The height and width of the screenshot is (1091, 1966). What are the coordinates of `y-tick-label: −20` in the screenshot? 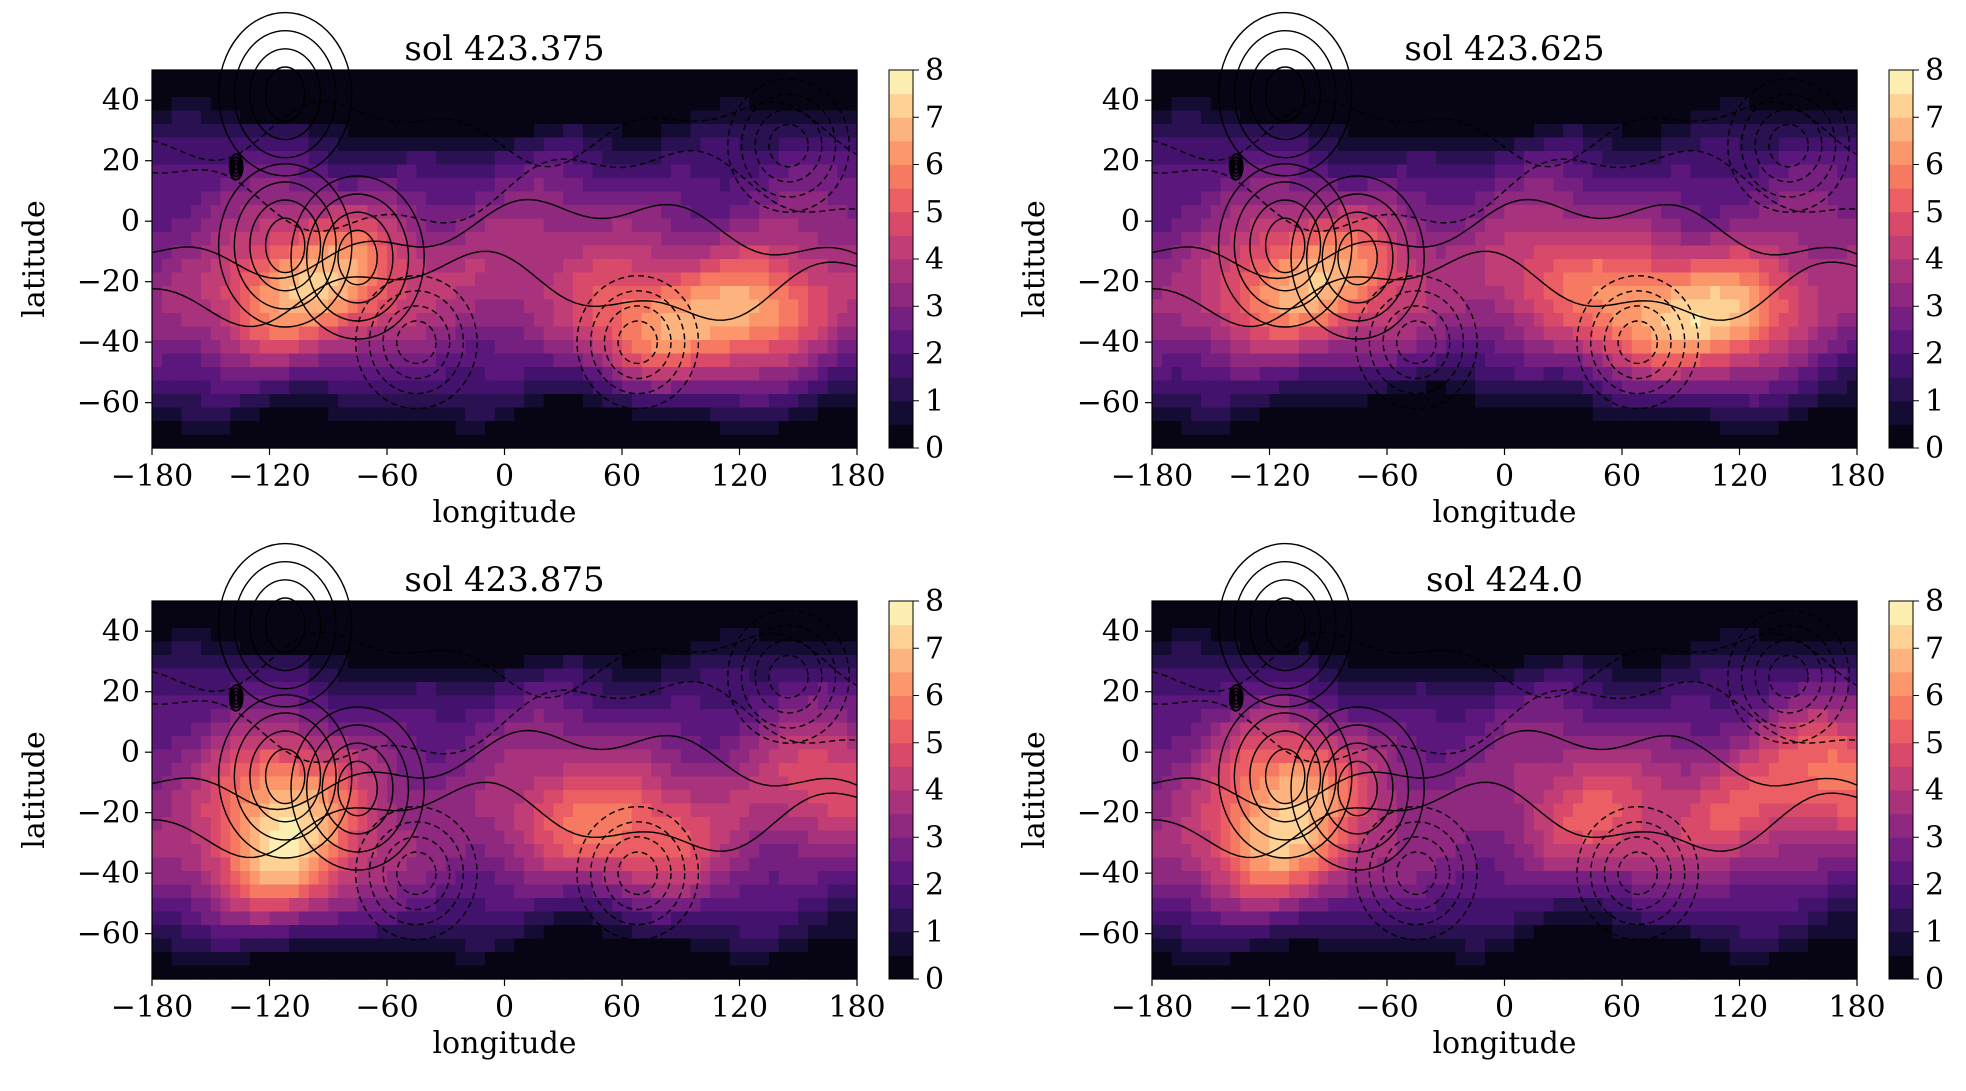 It's located at (1108, 282).